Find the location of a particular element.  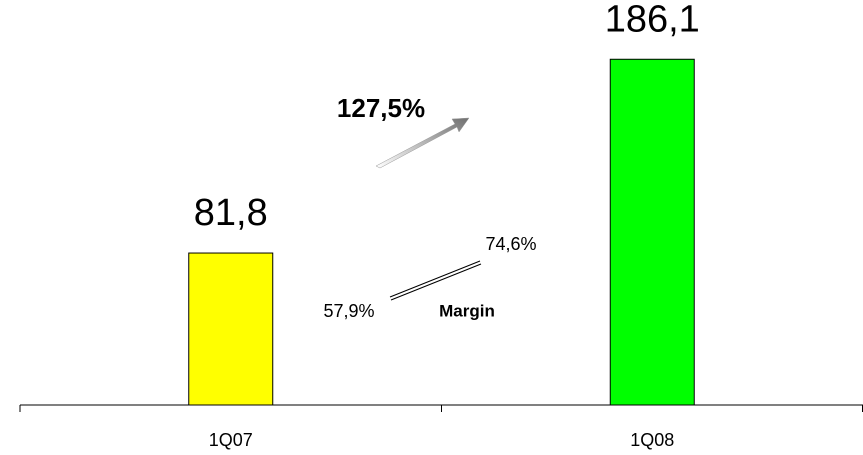

growth-arrow is located at coordinates (422, 143).